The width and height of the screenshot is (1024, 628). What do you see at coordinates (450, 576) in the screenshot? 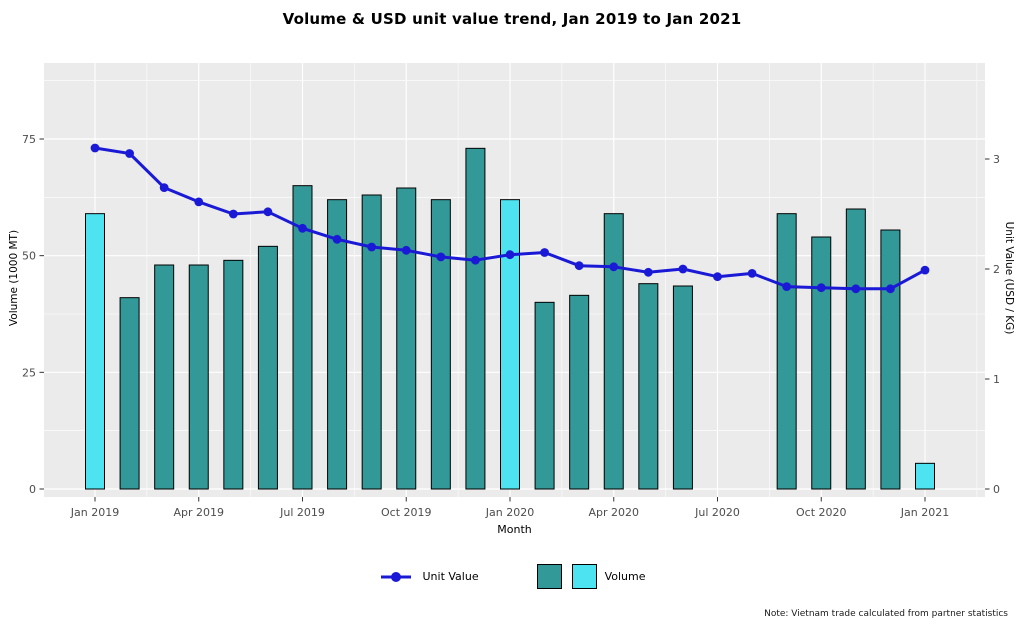
I see `legend-item-unit-value-label: Unit Value` at bounding box center [450, 576].